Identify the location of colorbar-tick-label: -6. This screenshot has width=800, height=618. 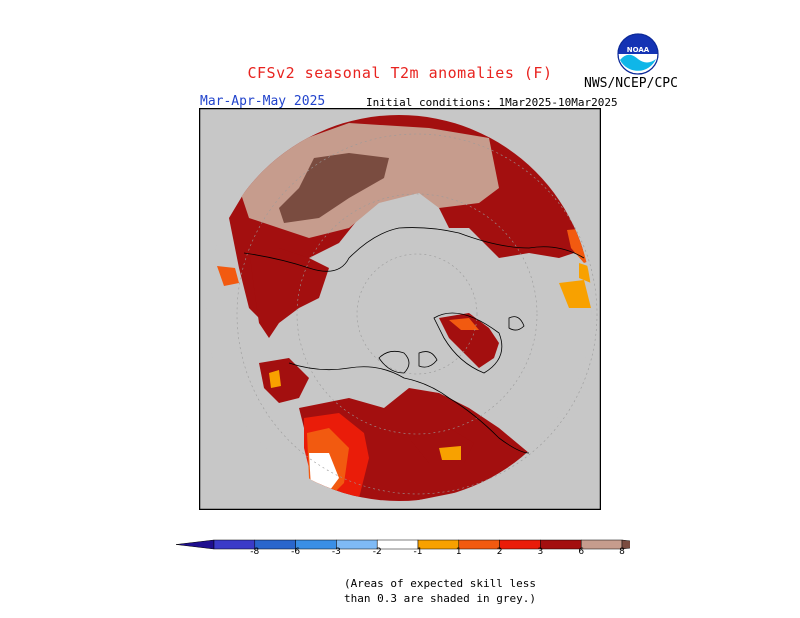
(296, 552).